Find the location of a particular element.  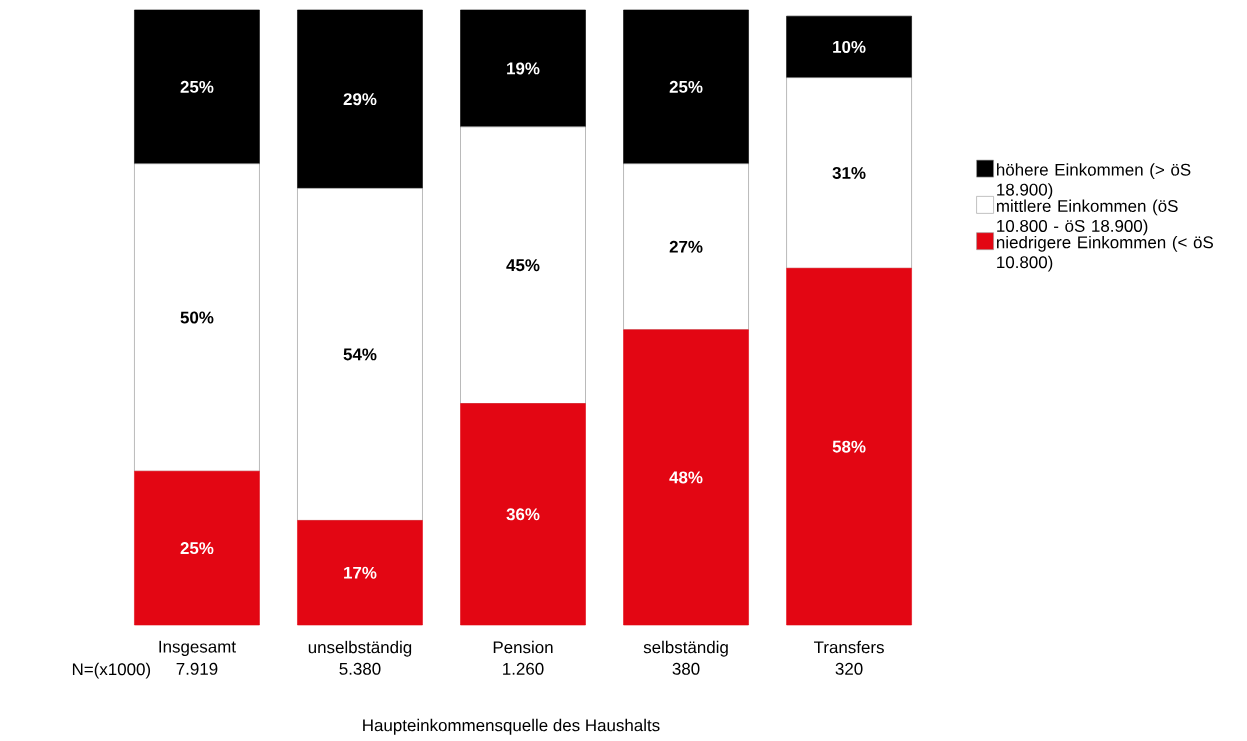

text: 380 is located at coordinates (686, 668).